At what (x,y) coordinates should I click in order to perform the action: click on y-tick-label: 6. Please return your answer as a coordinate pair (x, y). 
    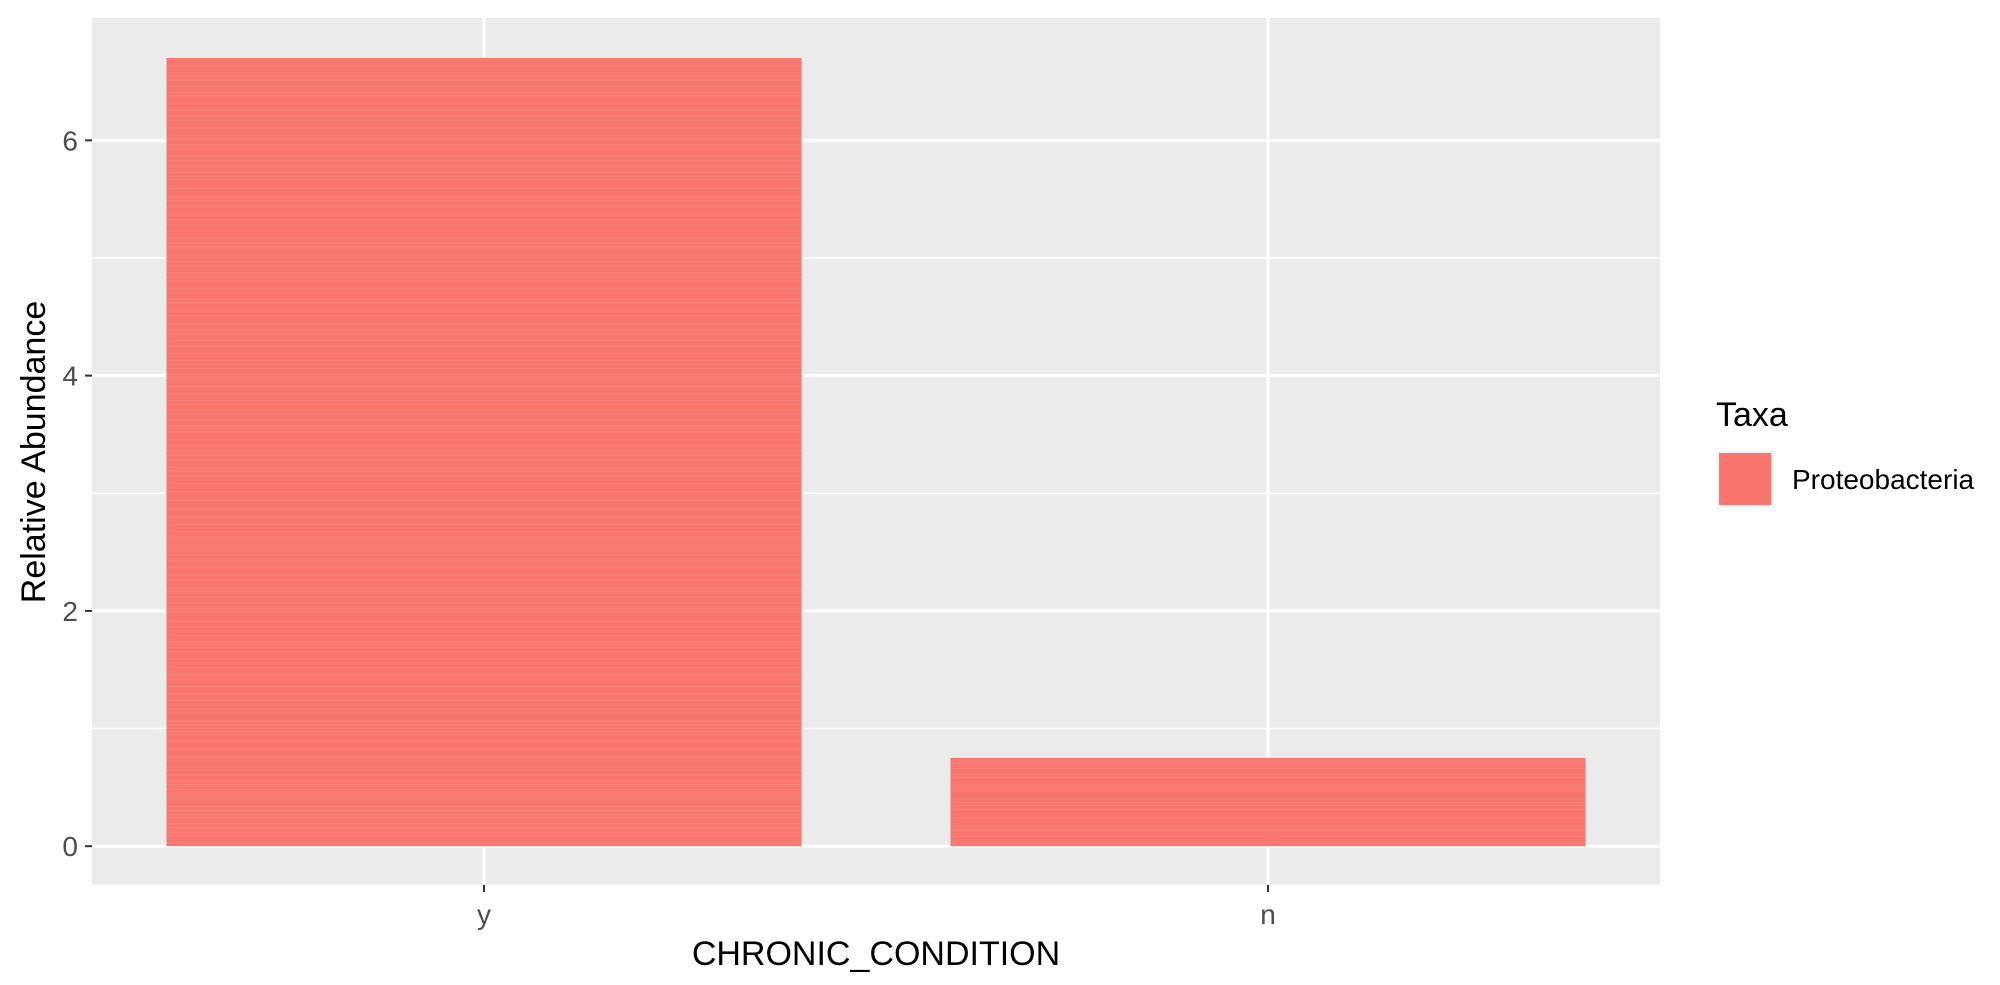
    Looking at the image, I should click on (70, 140).